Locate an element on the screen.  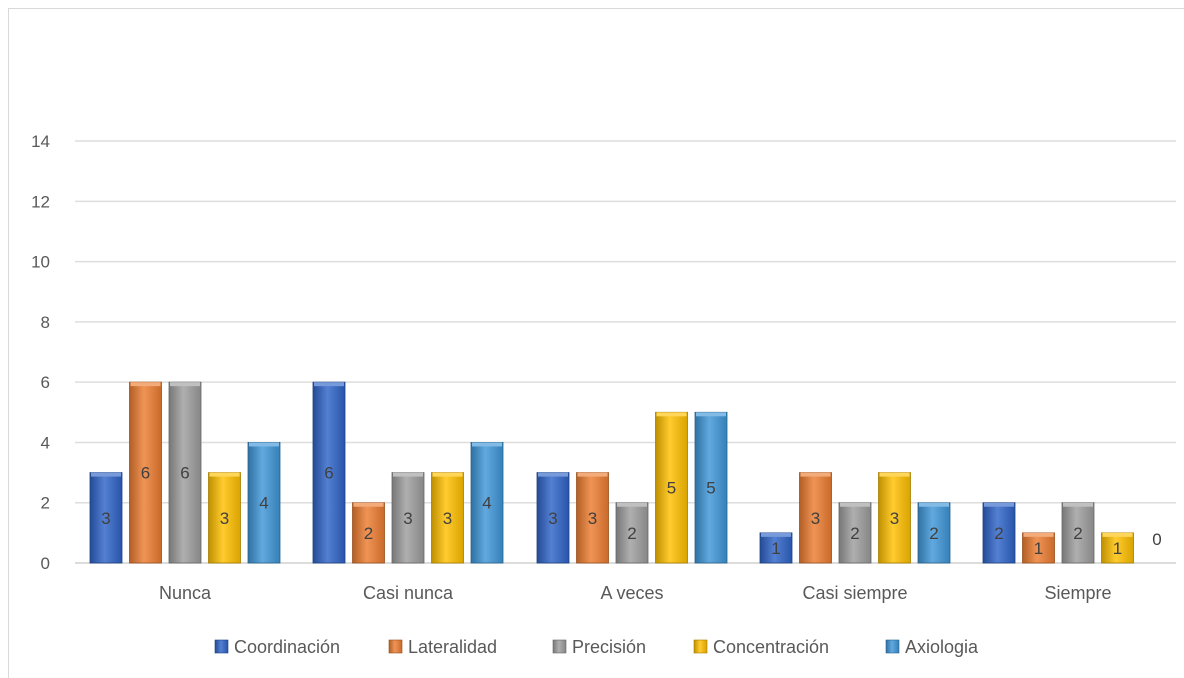
y-tick-label: 8 is located at coordinates (45, 322).